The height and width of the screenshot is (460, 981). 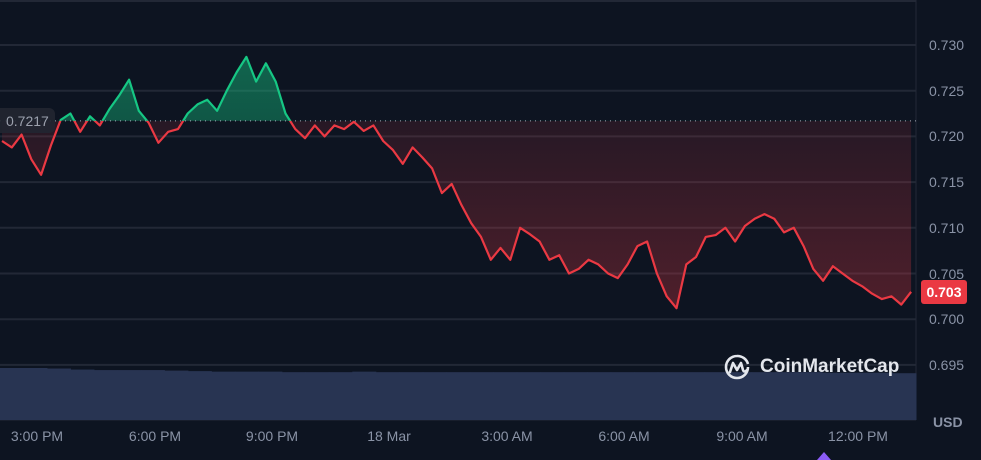 What do you see at coordinates (742, 436) in the screenshot?
I see `x-tick-label: 9:00 AM` at bounding box center [742, 436].